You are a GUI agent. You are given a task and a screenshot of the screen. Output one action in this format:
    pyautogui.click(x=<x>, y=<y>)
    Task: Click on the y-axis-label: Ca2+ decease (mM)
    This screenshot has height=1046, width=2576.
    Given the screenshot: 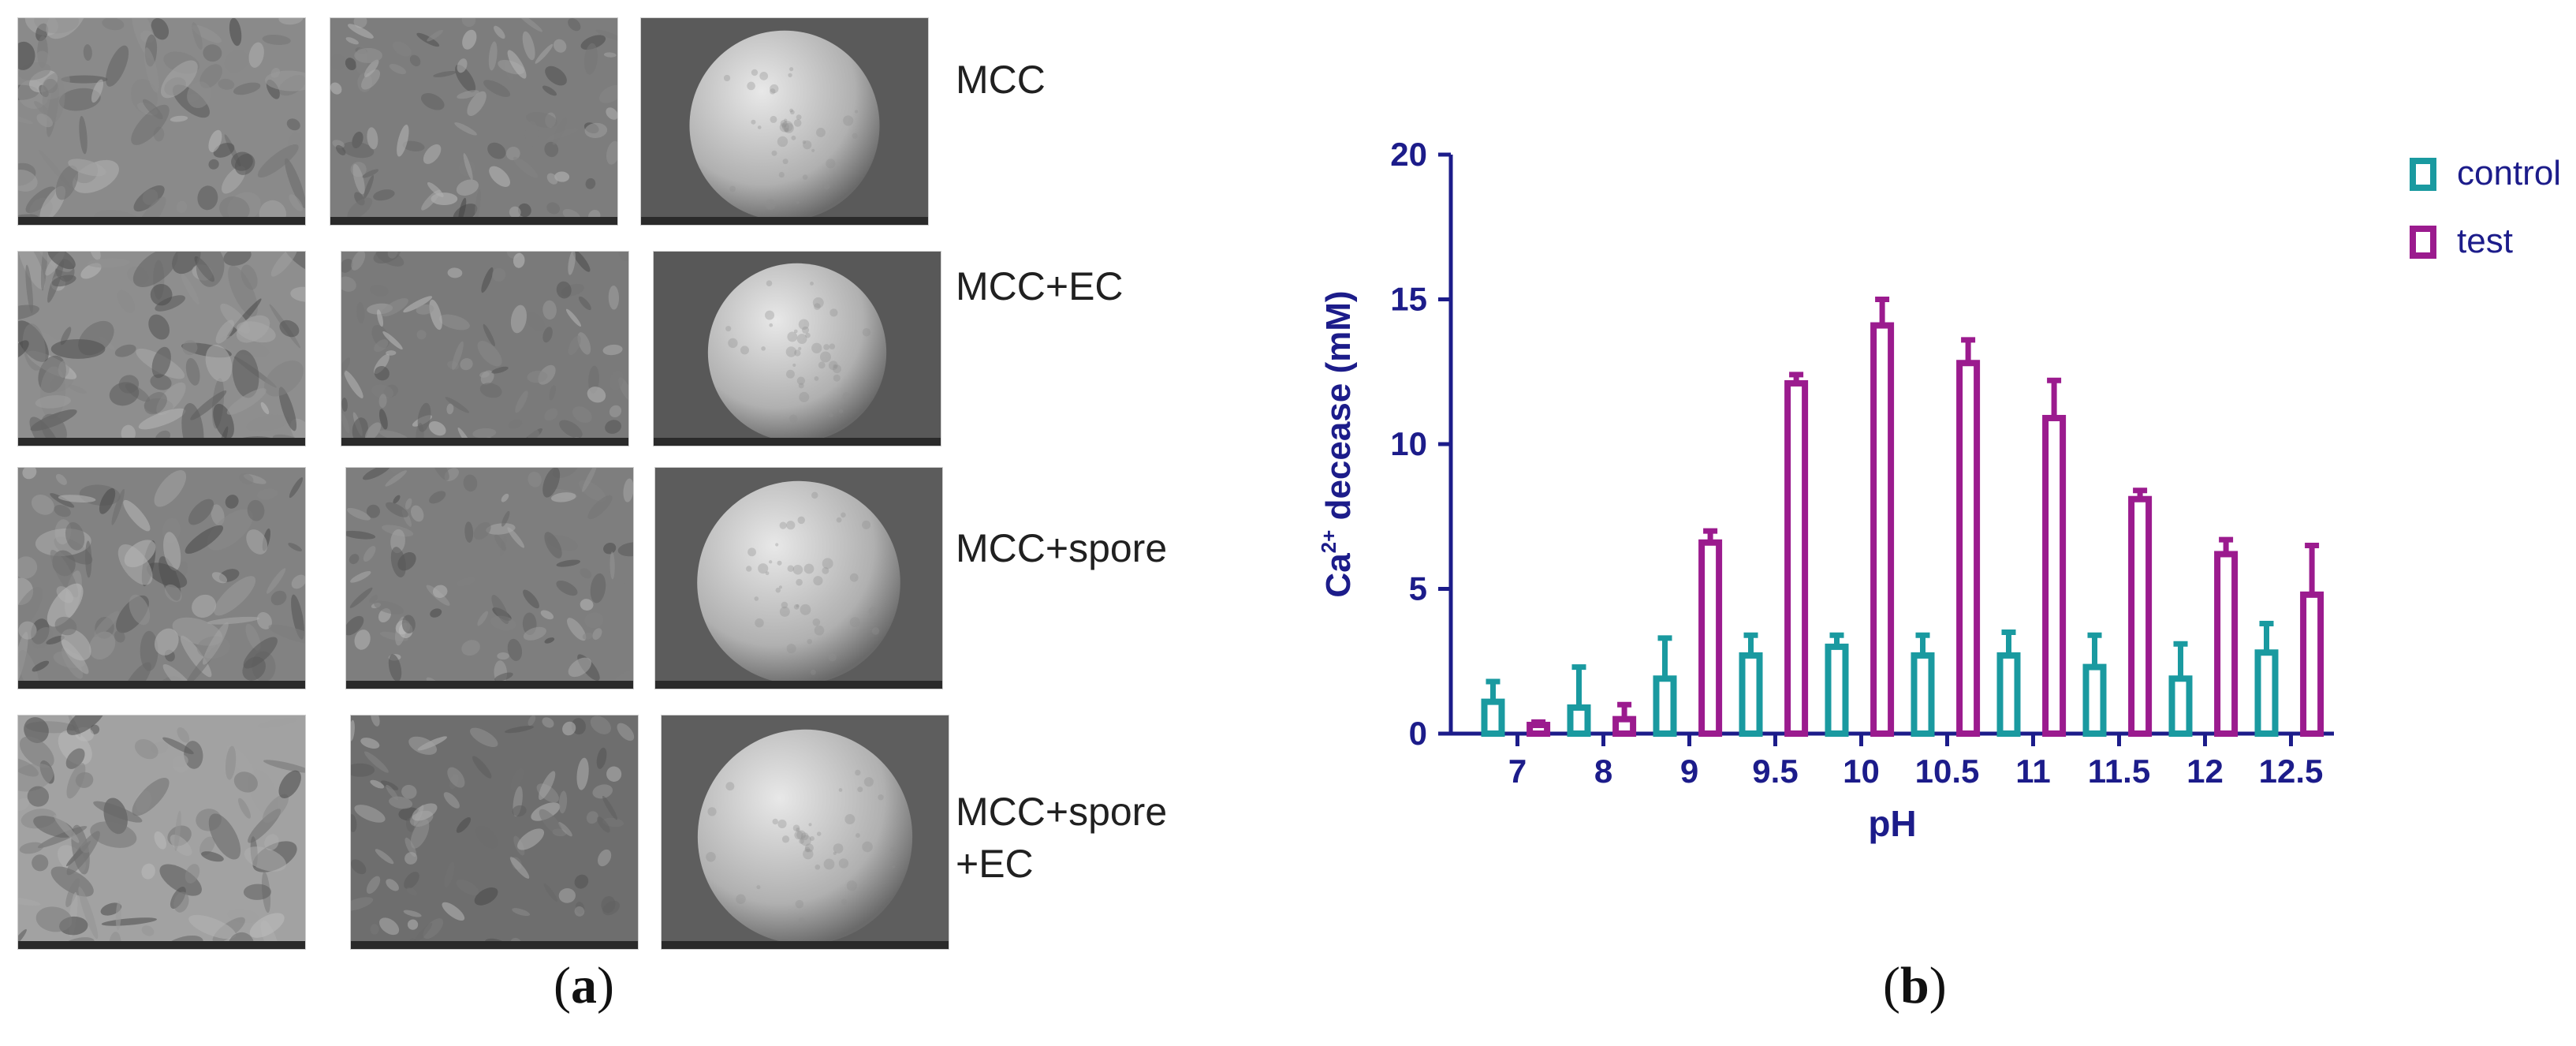 What is the action you would take?
    pyautogui.click(x=1338, y=443)
    